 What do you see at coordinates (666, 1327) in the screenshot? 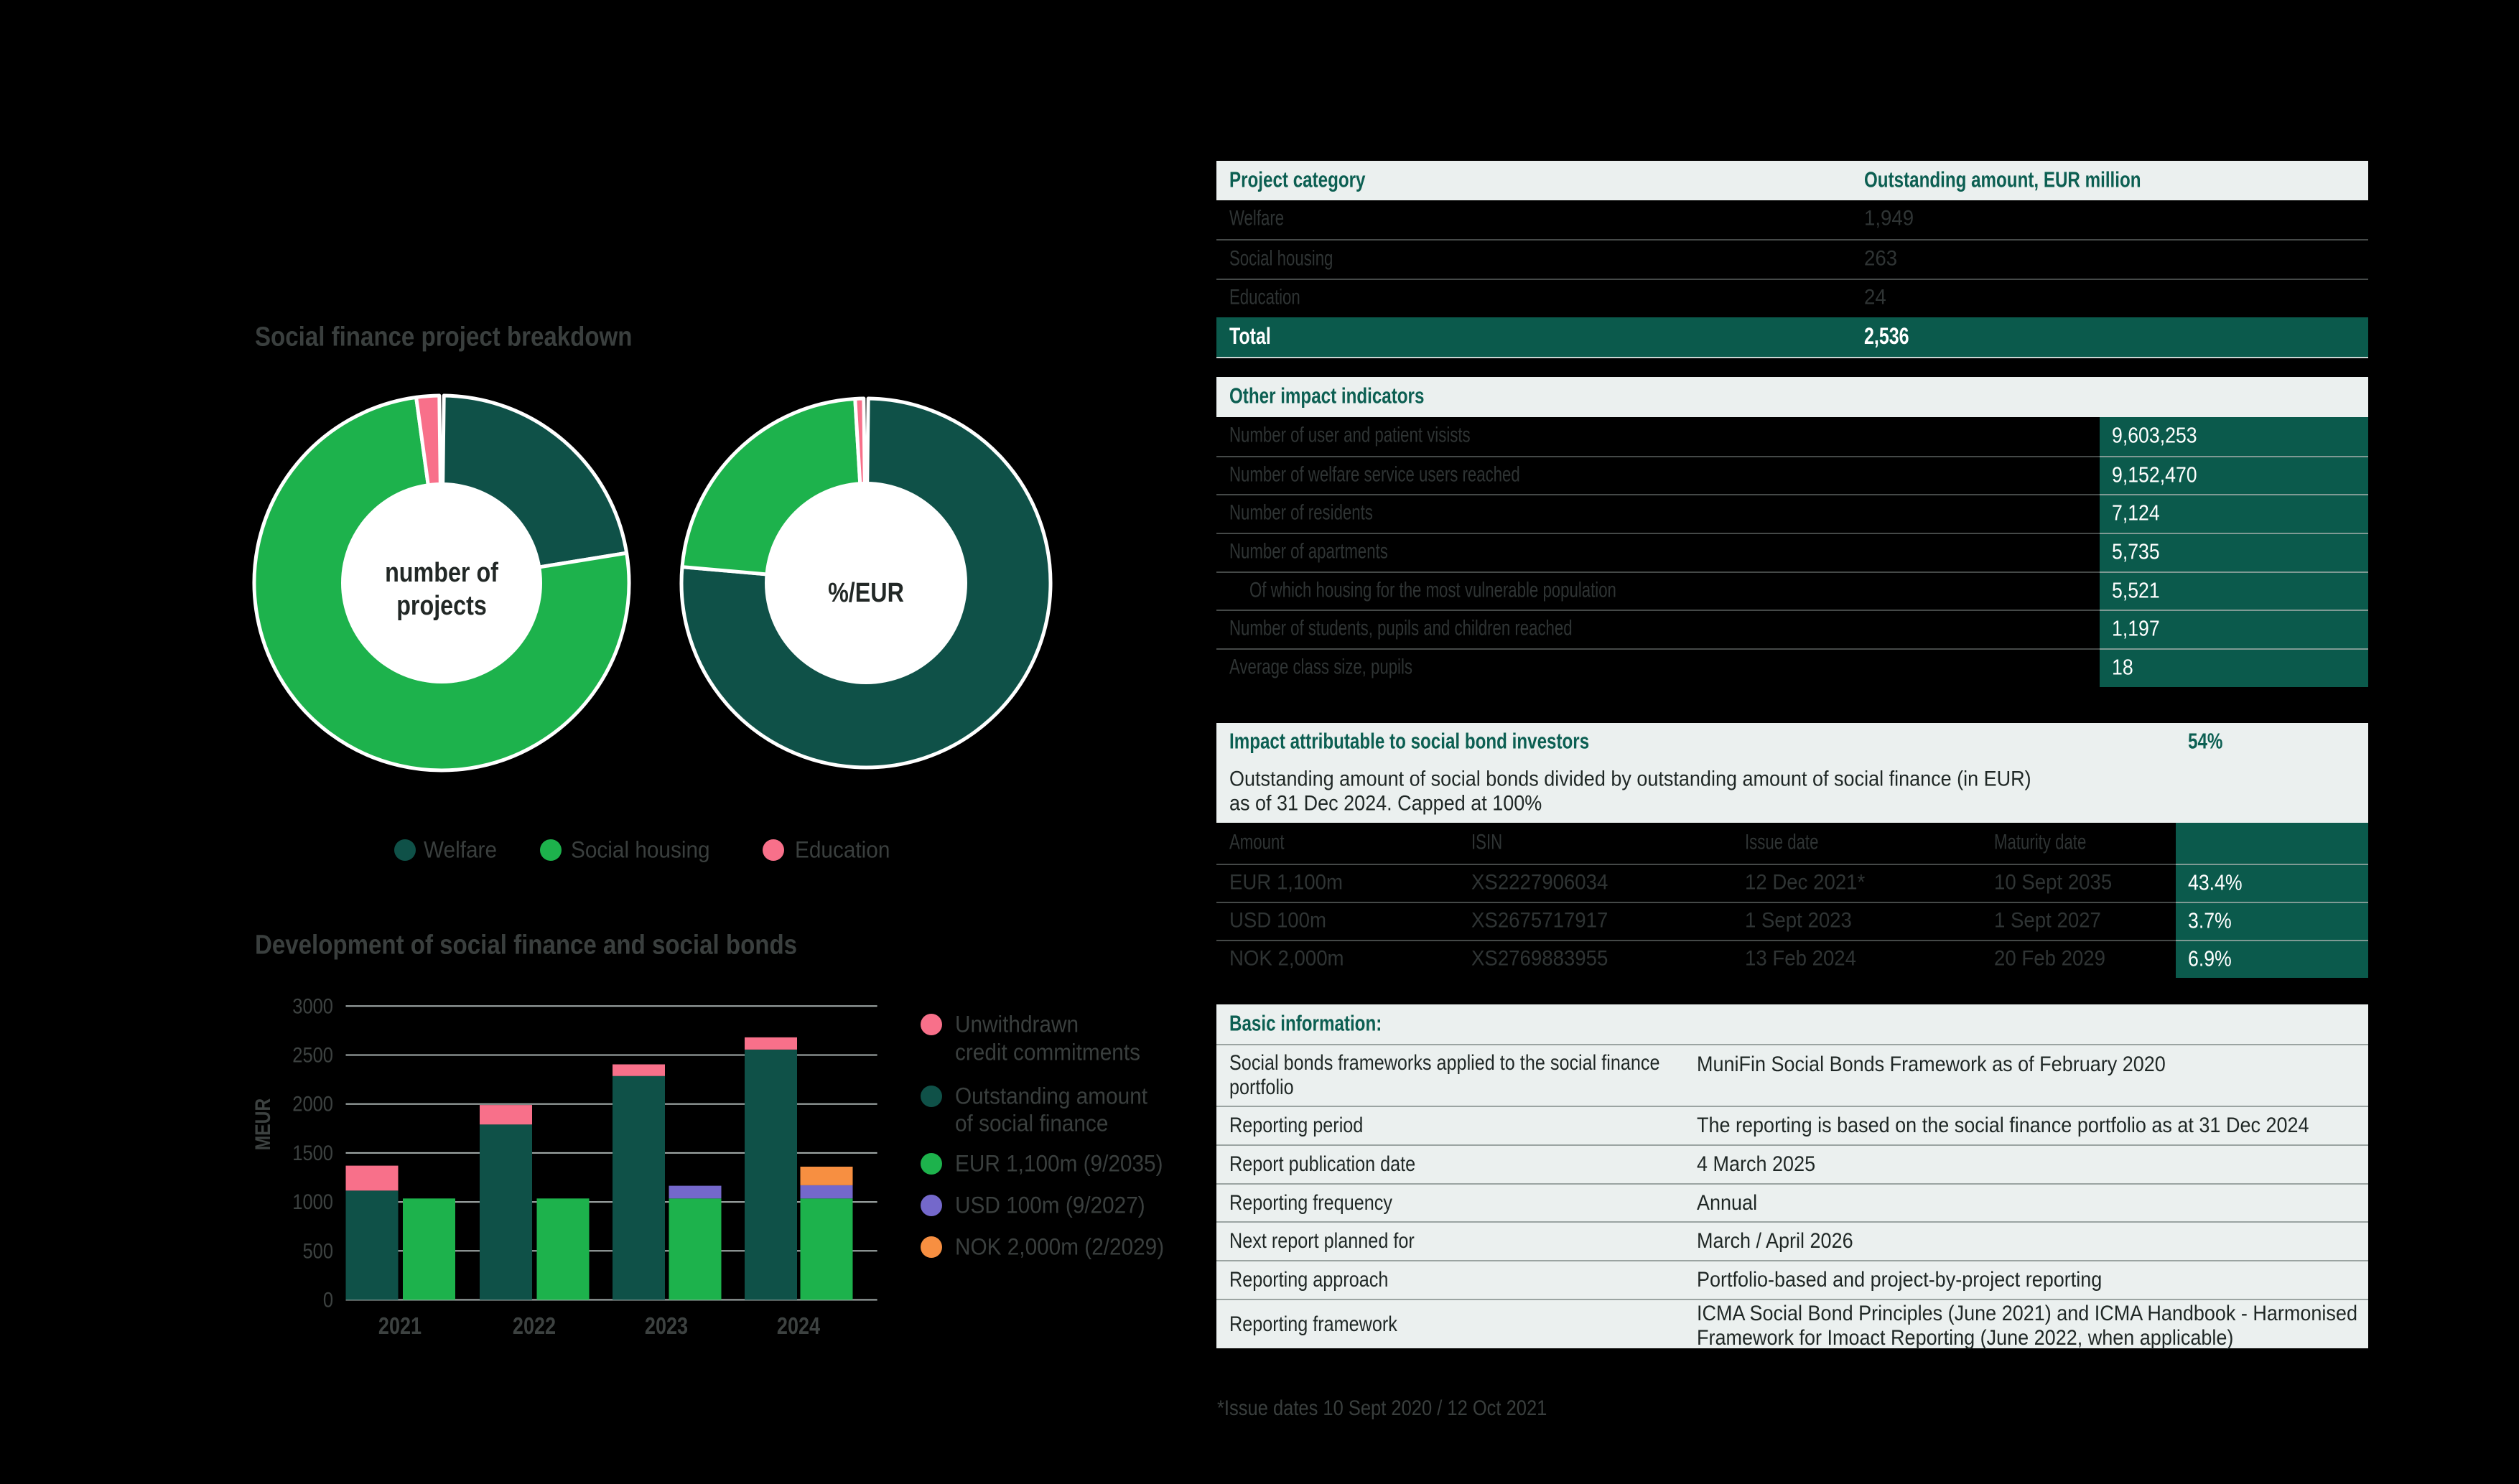
I see `svg-text: 2023` at bounding box center [666, 1327].